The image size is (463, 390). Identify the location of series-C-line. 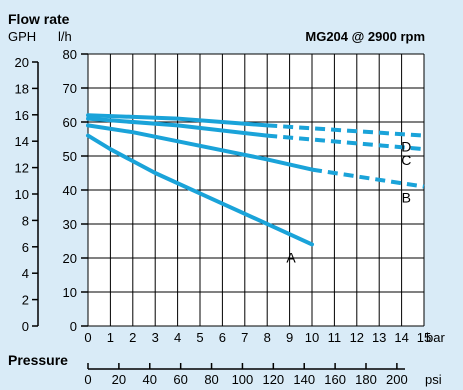
(178, 127).